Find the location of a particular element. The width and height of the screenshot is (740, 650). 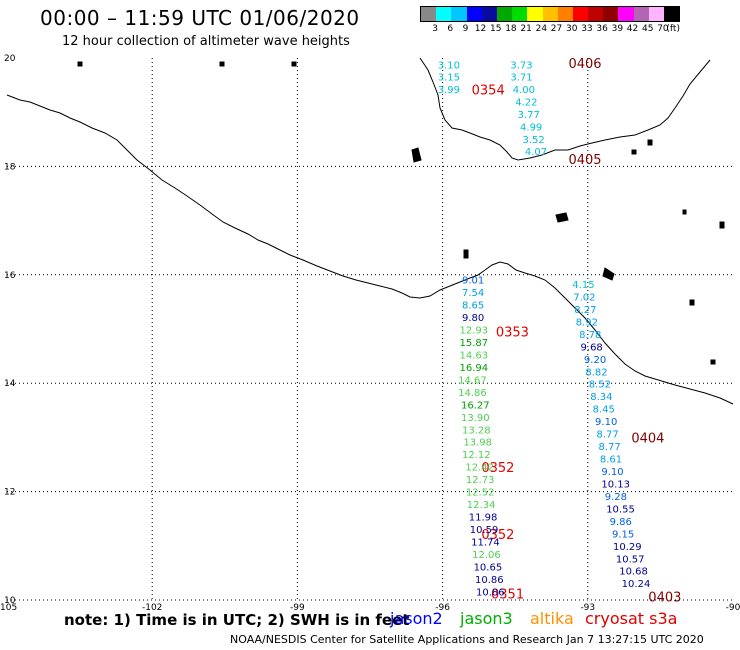

lat-label: 12 is located at coordinates (9, 493).